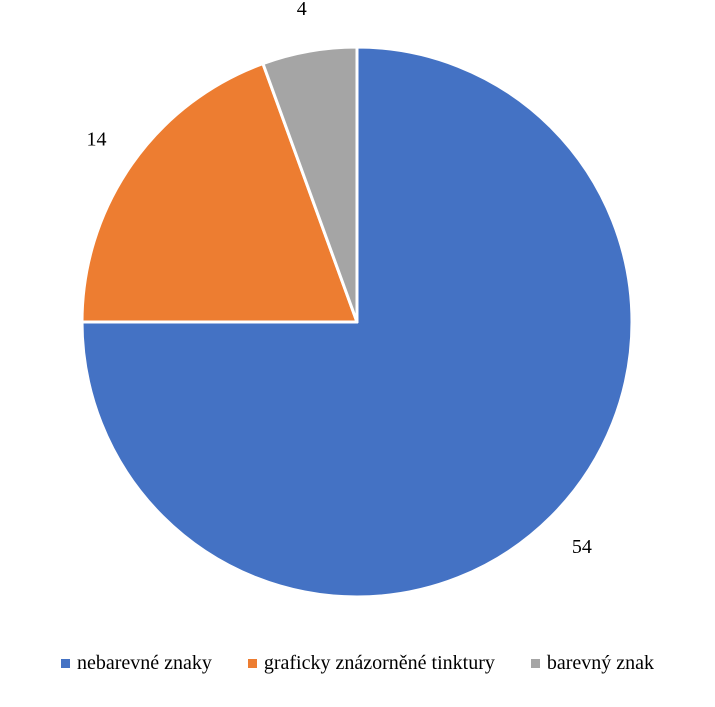 The width and height of the screenshot is (715, 707). I want to click on legend-swatch-barevny-znak, so click(535, 663).